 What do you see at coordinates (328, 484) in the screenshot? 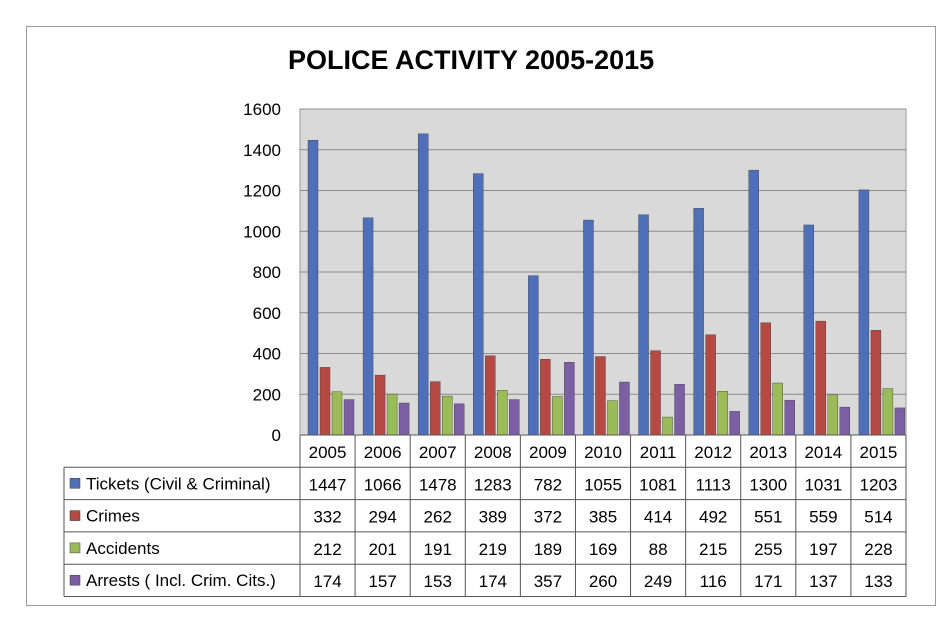
I see `data-label: 1447` at bounding box center [328, 484].